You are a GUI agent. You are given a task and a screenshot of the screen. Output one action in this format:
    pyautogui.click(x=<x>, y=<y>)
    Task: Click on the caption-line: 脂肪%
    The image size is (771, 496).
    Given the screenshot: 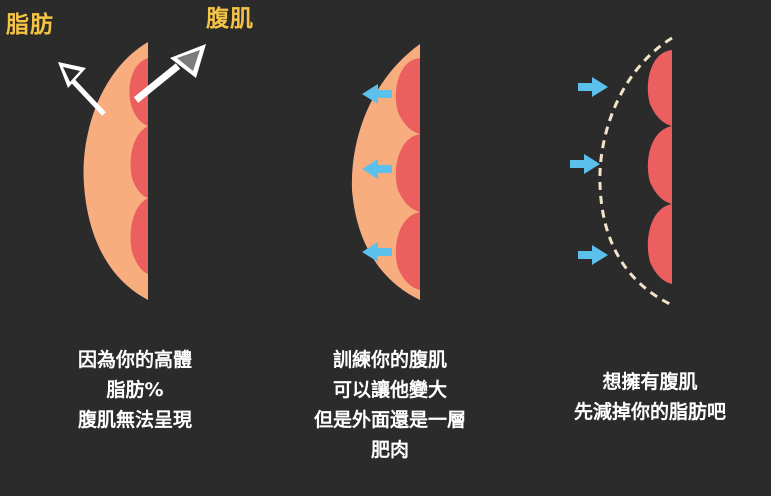 What is the action you would take?
    pyautogui.click(x=135, y=390)
    